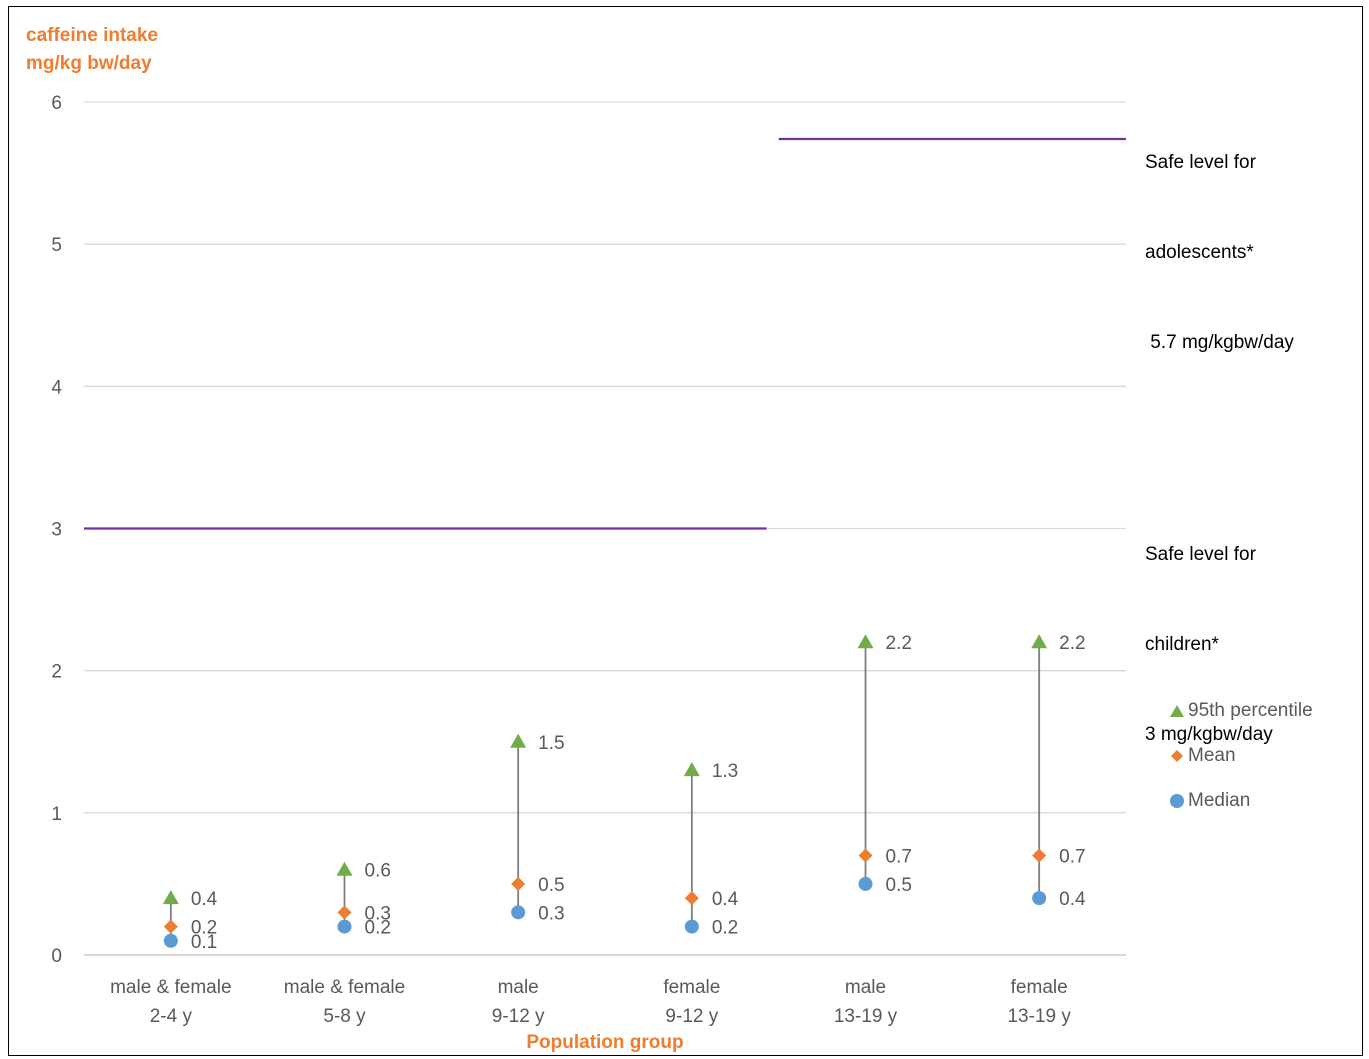 The image size is (1369, 1059). Describe the element at coordinates (1182, 644) in the screenshot. I see `safe-level-children-line-2: children*` at that location.